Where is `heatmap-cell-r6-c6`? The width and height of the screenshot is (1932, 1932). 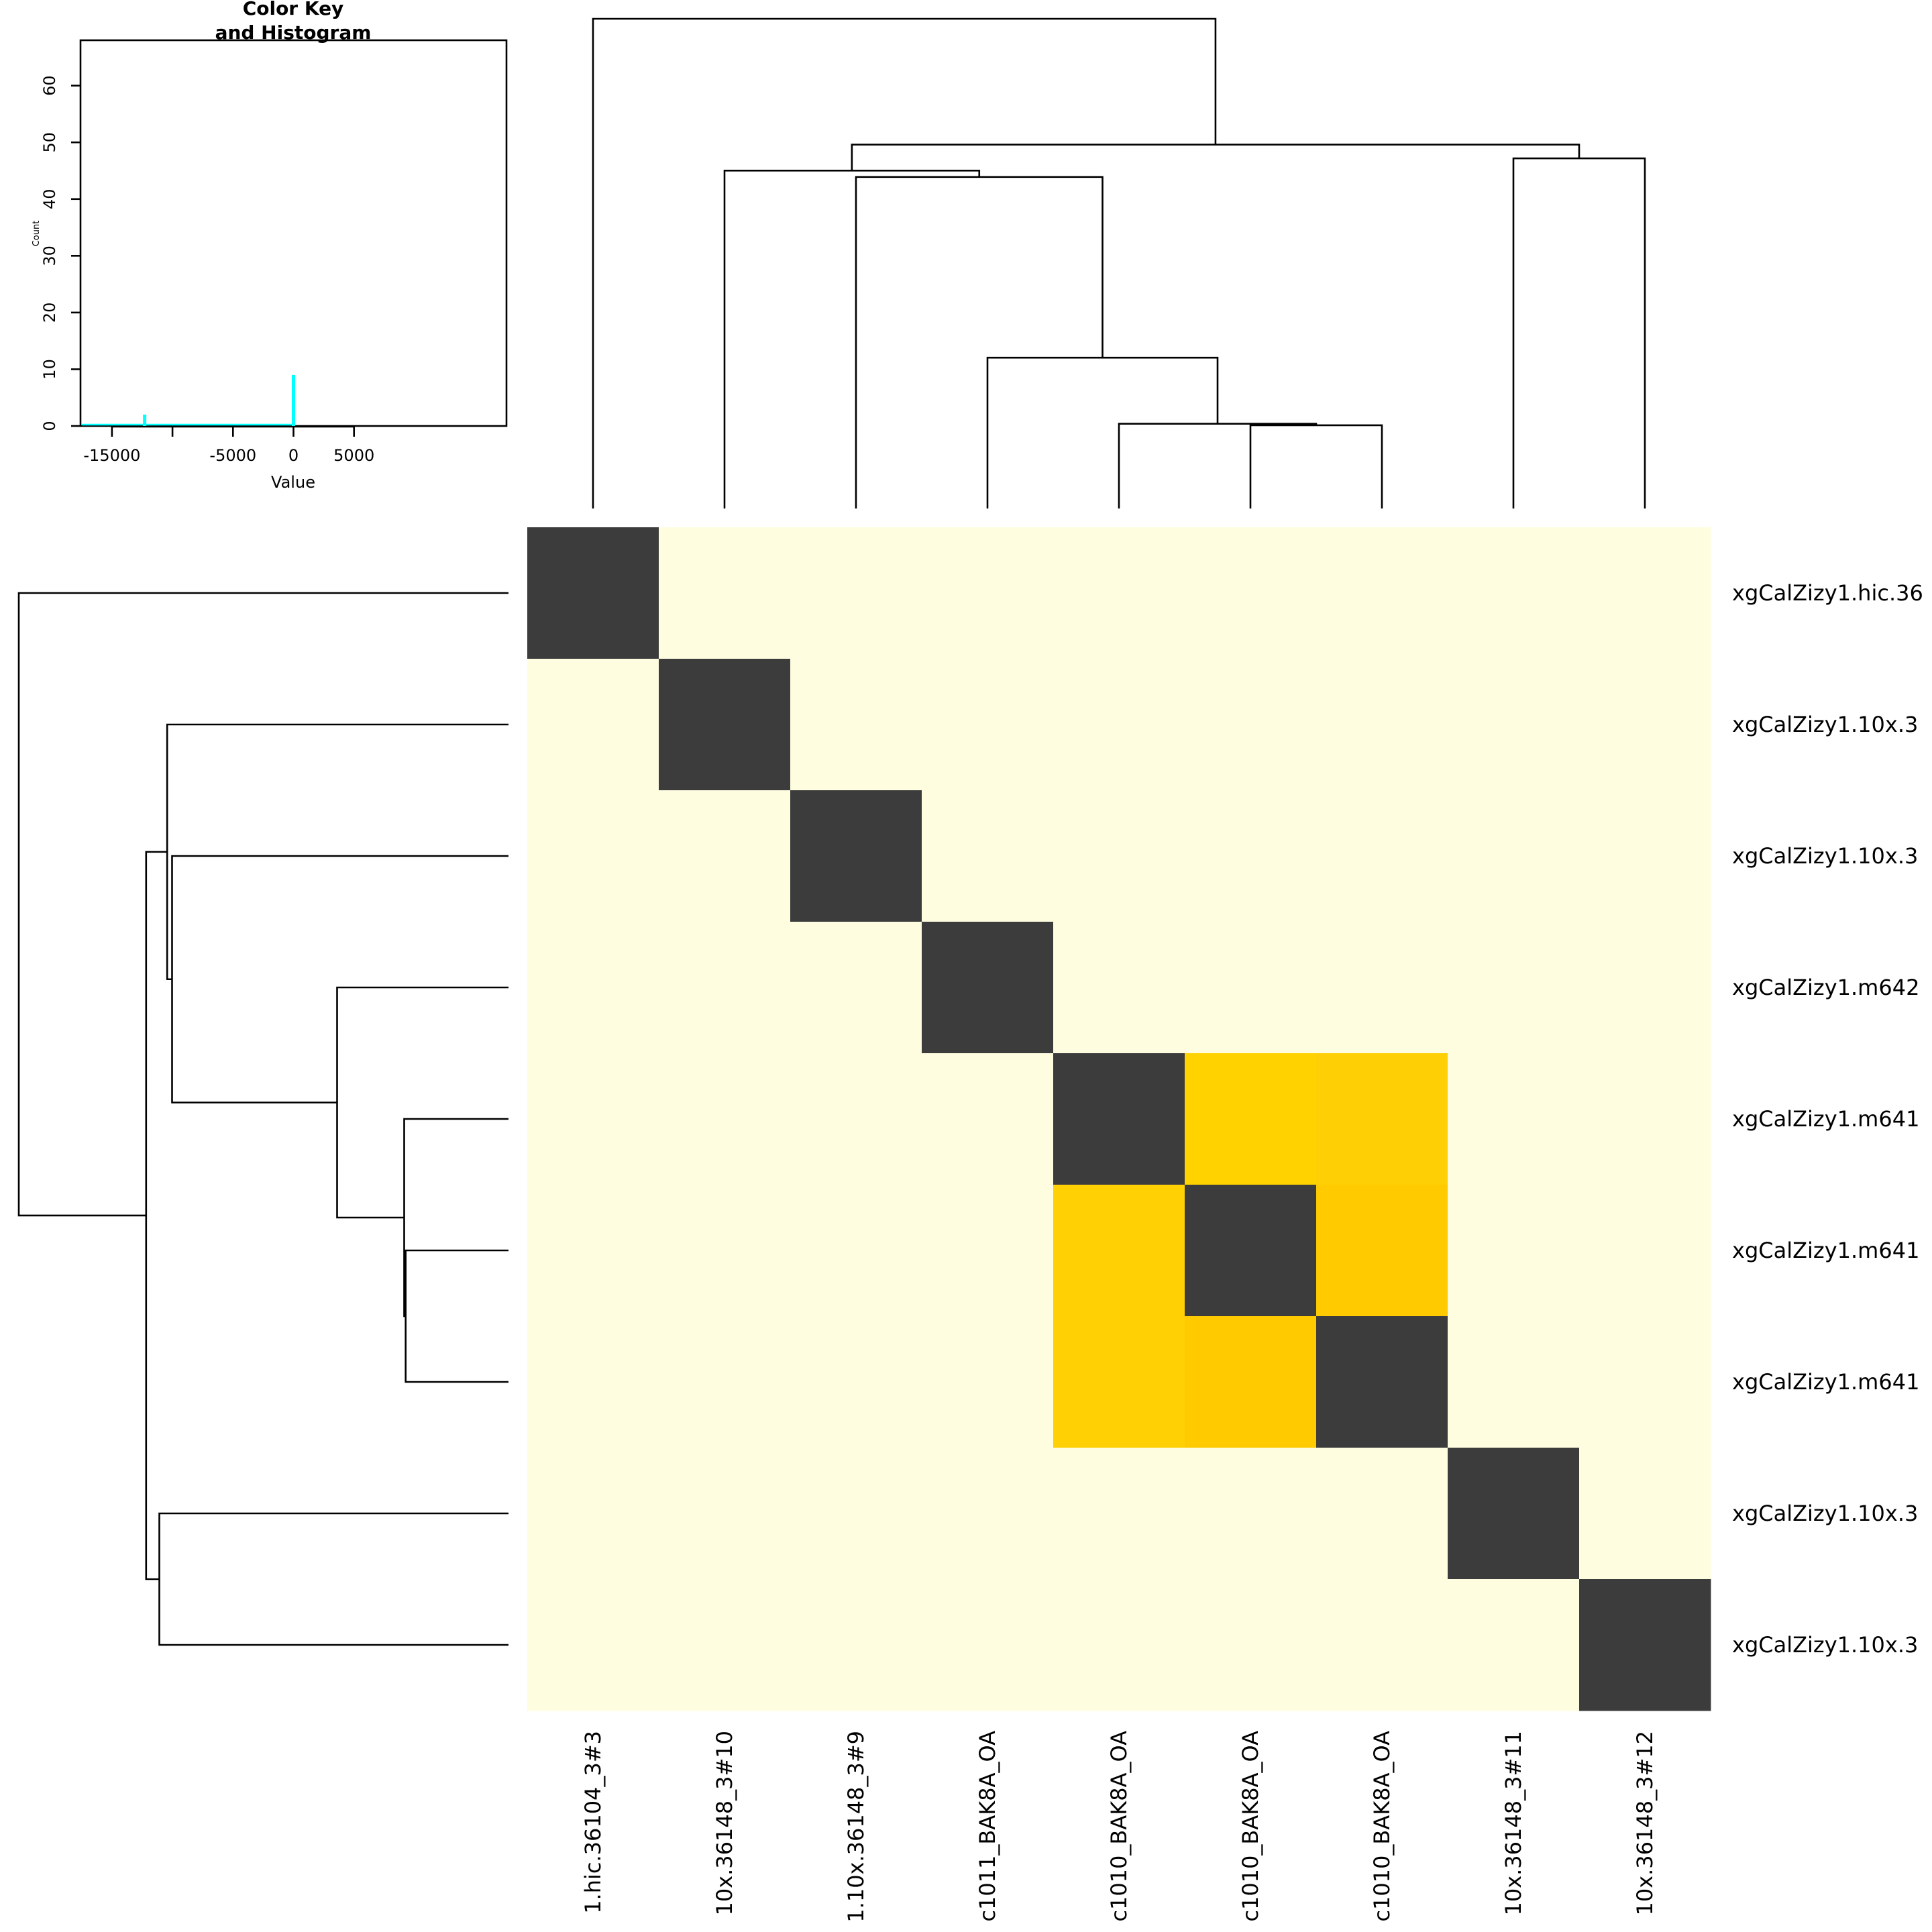 heatmap-cell-r6-c6 is located at coordinates (1251, 1251).